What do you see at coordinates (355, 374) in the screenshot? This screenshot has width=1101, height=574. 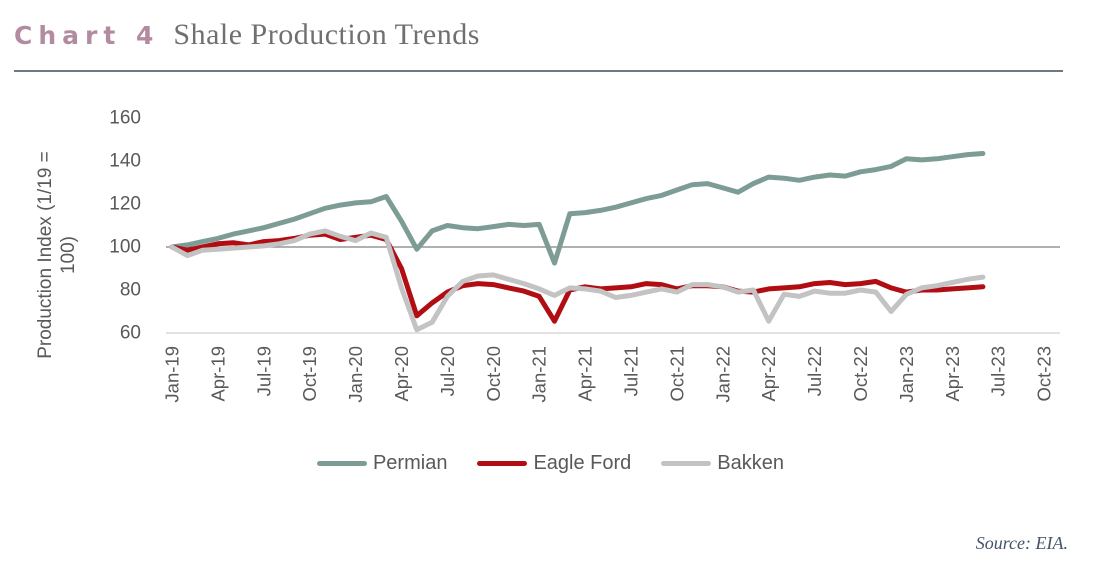 I see `x-tick-label: Jan-20` at bounding box center [355, 374].